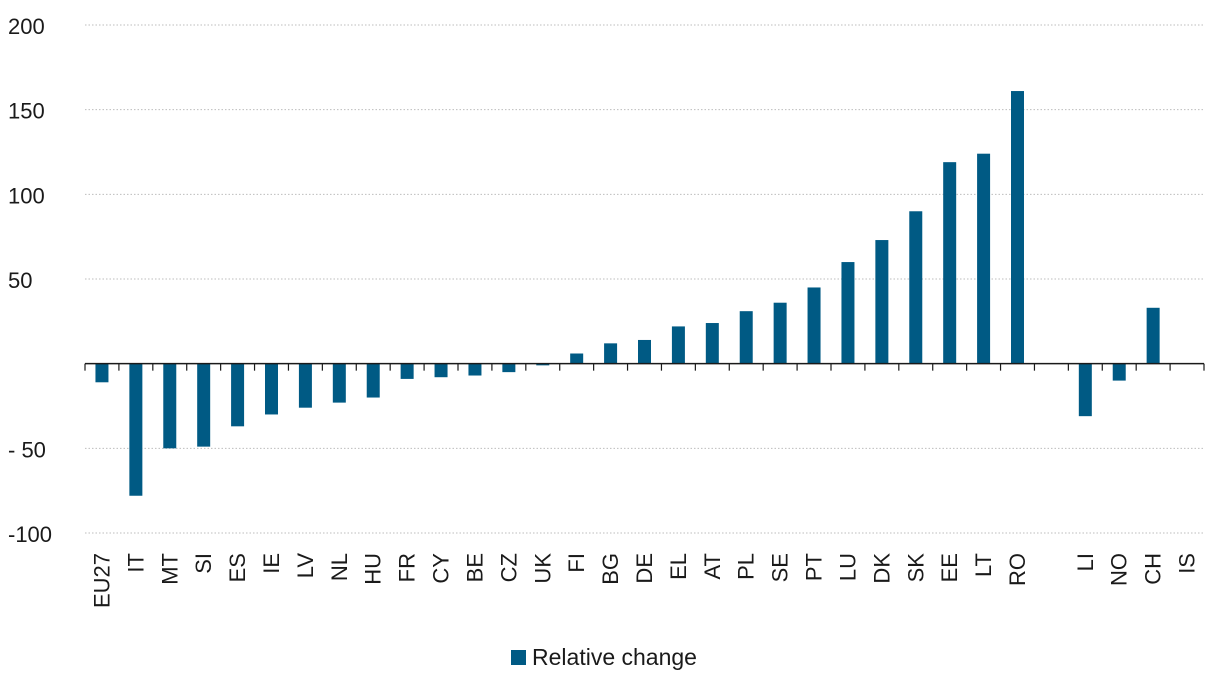 Image resolution: width=1208 pixels, height=675 pixels. I want to click on bar-se, so click(780, 333).